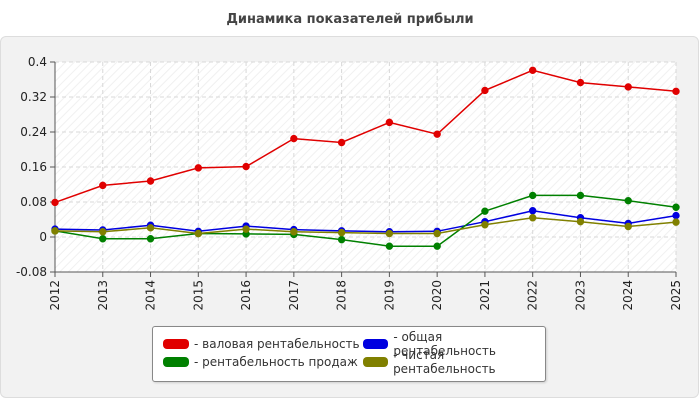 This screenshot has height=400, width=700. Describe the element at coordinates (103, 295) in the screenshot. I see `x-tick-label: 2013` at that location.